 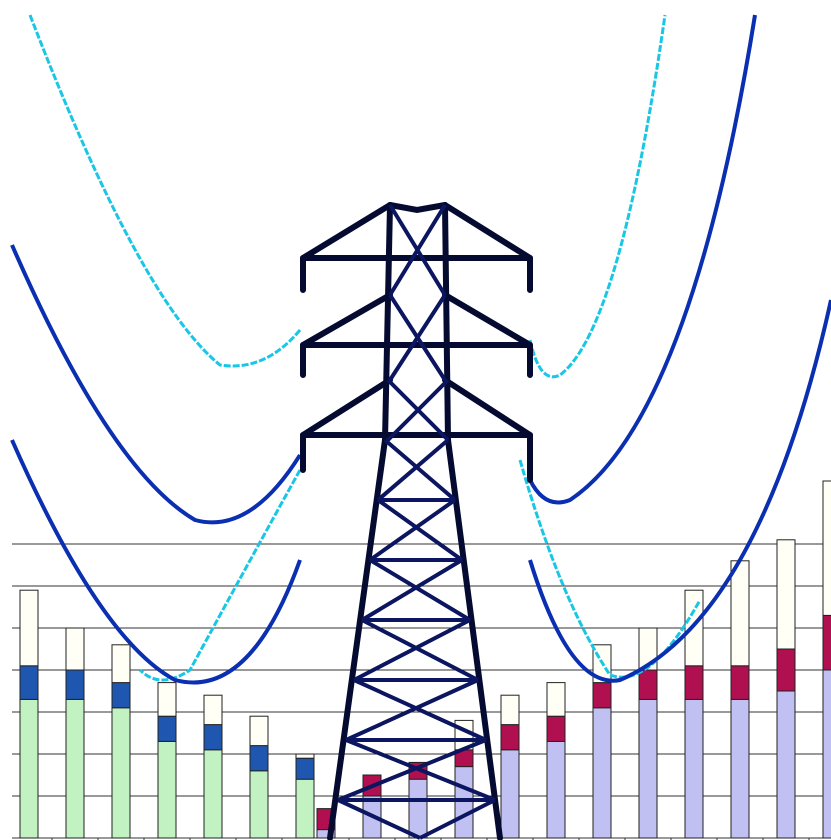 I want to click on tower-brace, so click(x=416, y=521).